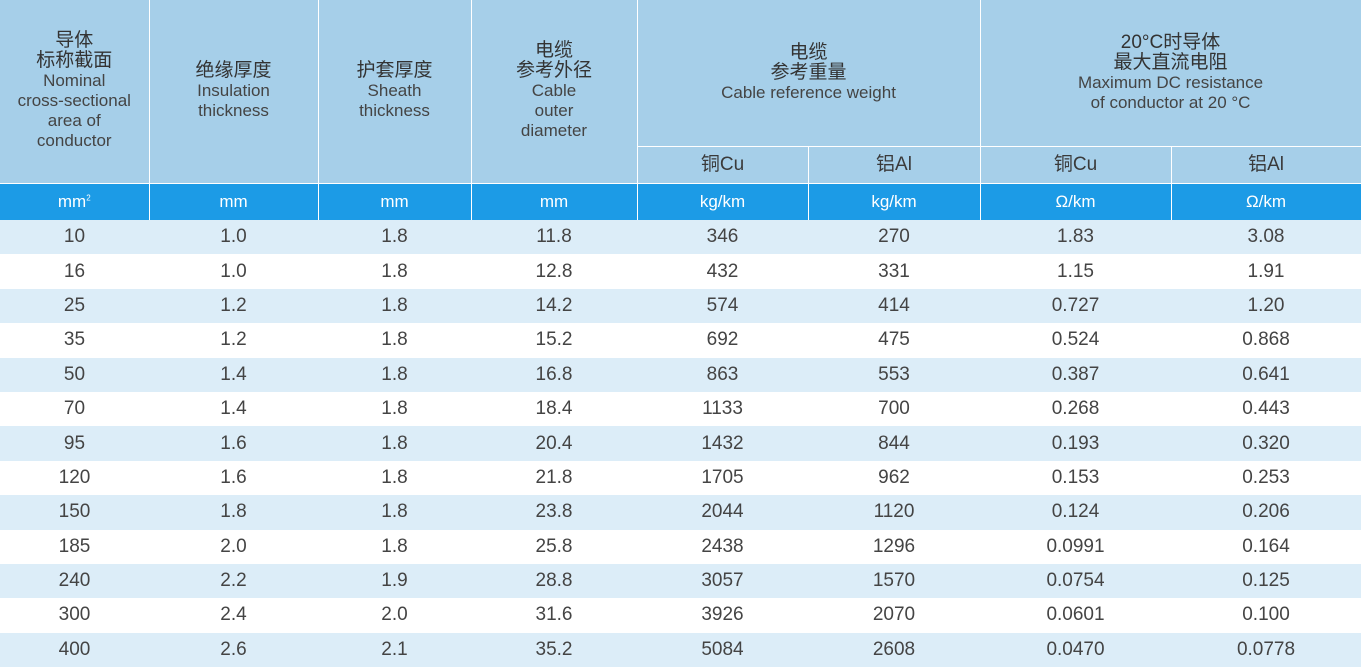 This screenshot has width=1361, height=668. What do you see at coordinates (808, 52) in the screenshot?
I see `header-weight-zh-line1: 电缆` at bounding box center [808, 52].